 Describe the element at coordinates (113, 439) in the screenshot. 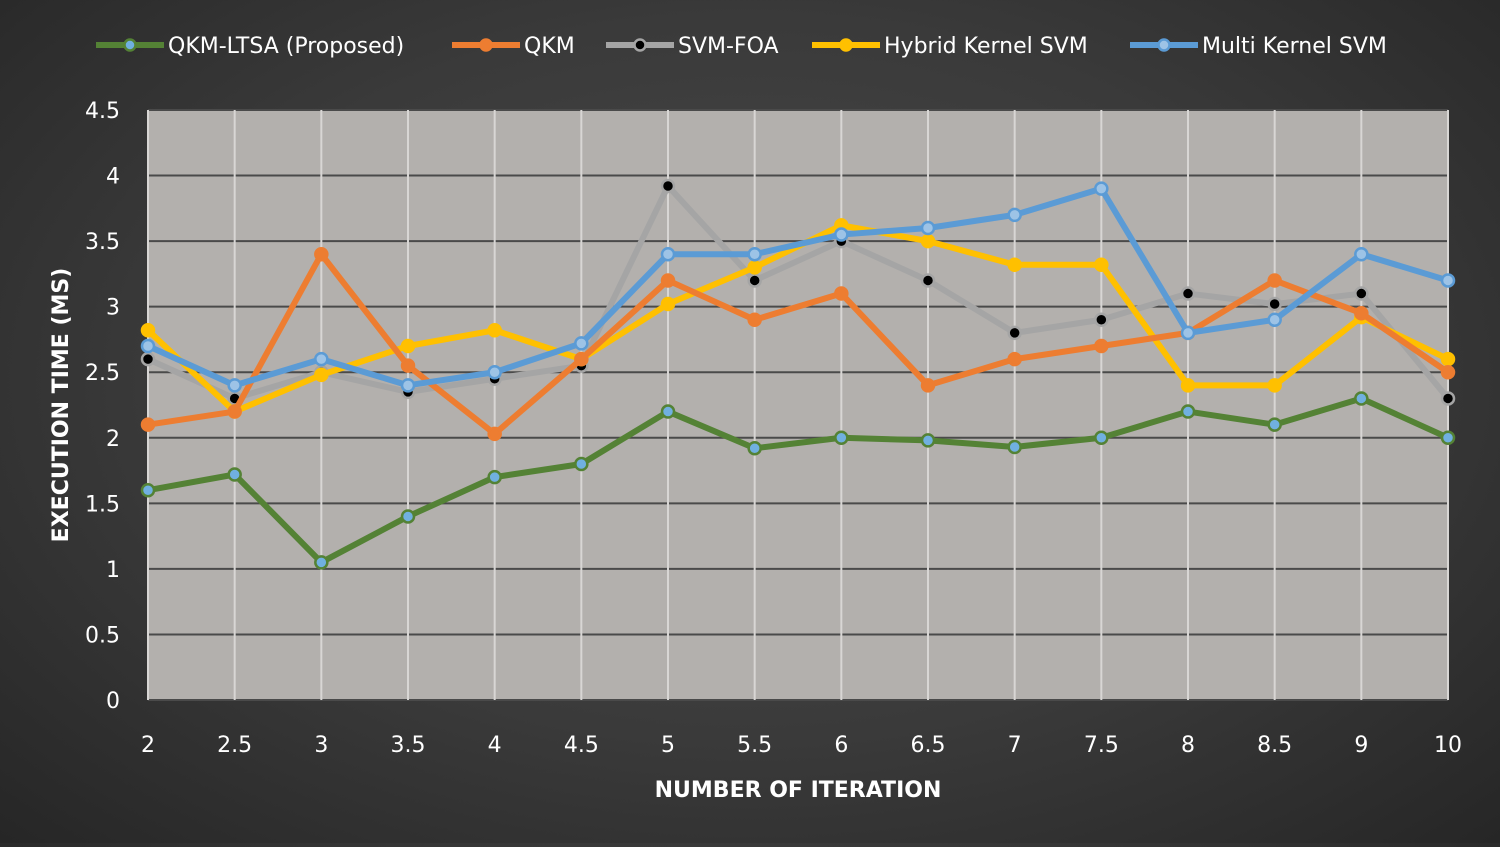

I see `y-tick-label: 2` at that location.